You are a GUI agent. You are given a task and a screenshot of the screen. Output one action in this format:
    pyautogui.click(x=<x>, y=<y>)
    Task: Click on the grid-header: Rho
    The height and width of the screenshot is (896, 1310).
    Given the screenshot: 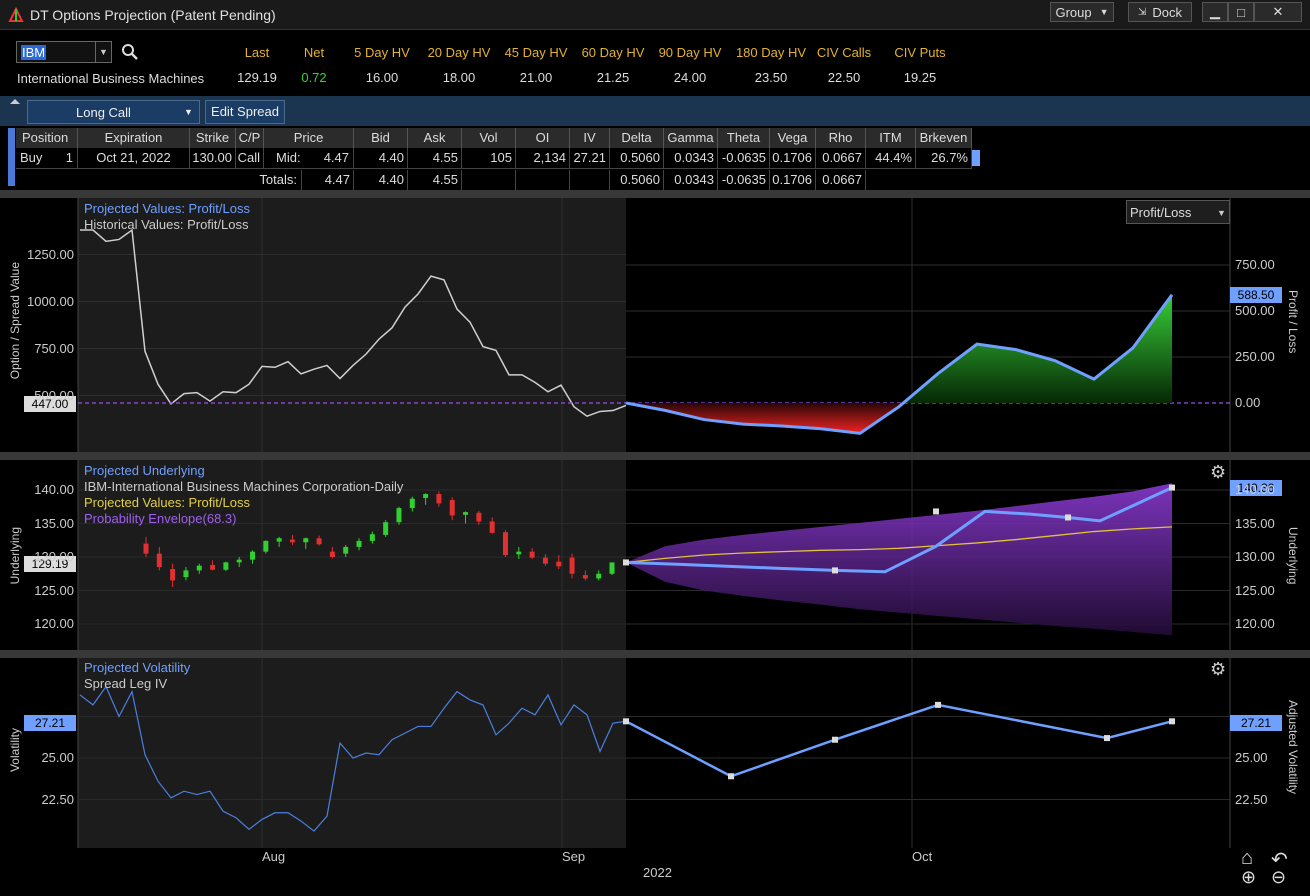 What is the action you would take?
    pyautogui.click(x=841, y=138)
    